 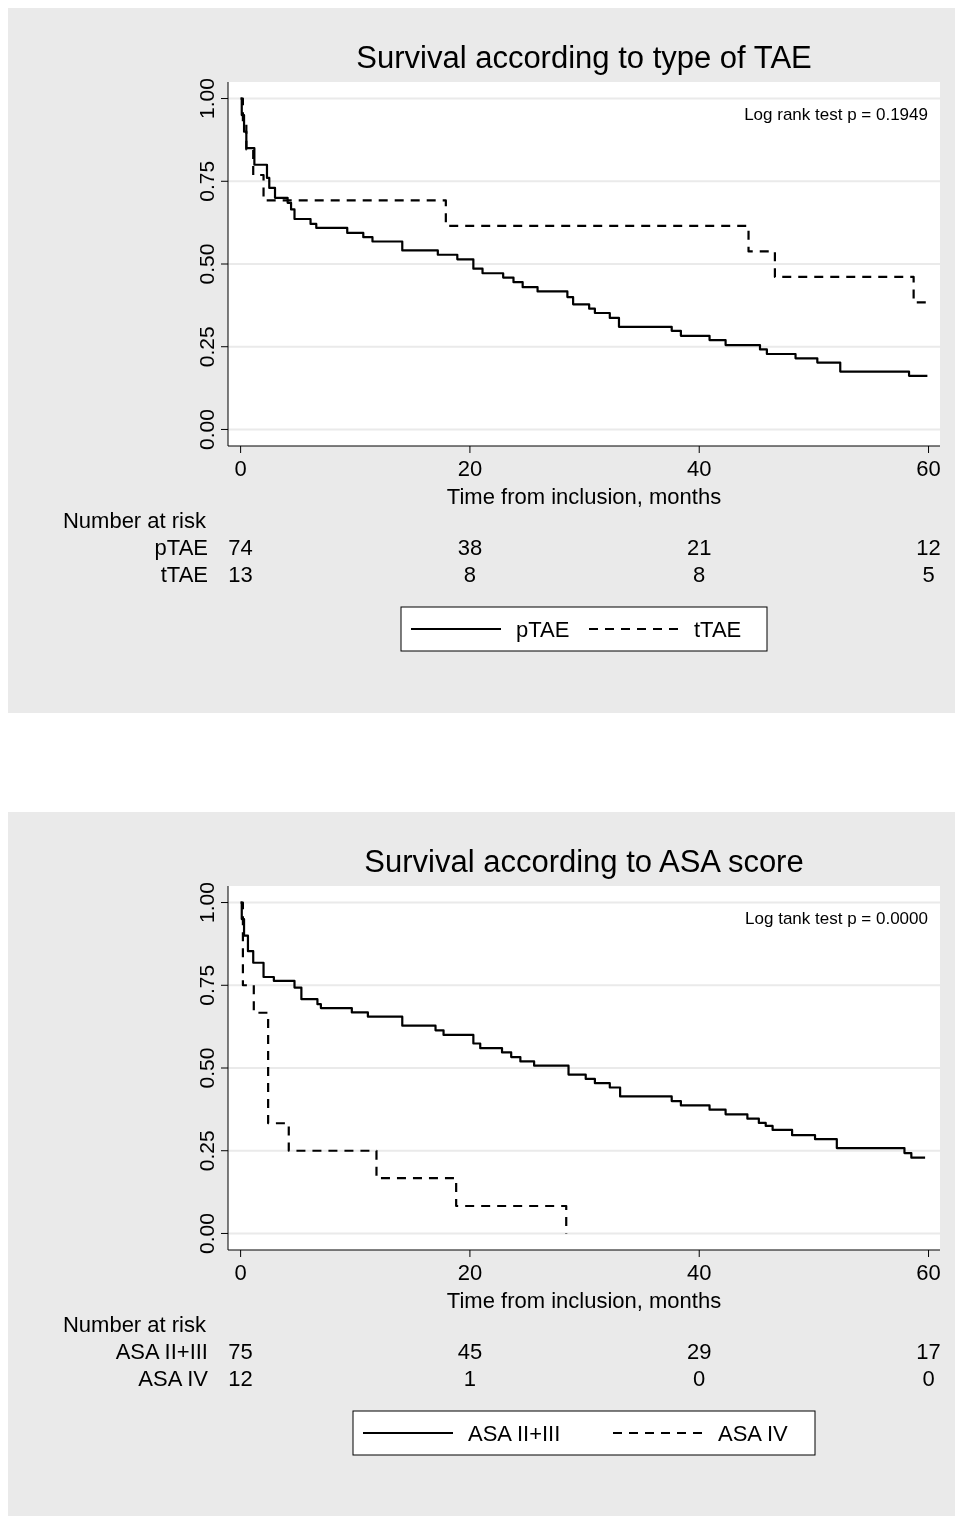 I want to click on legend-label: ASA II+III, so click(x=514, y=1433).